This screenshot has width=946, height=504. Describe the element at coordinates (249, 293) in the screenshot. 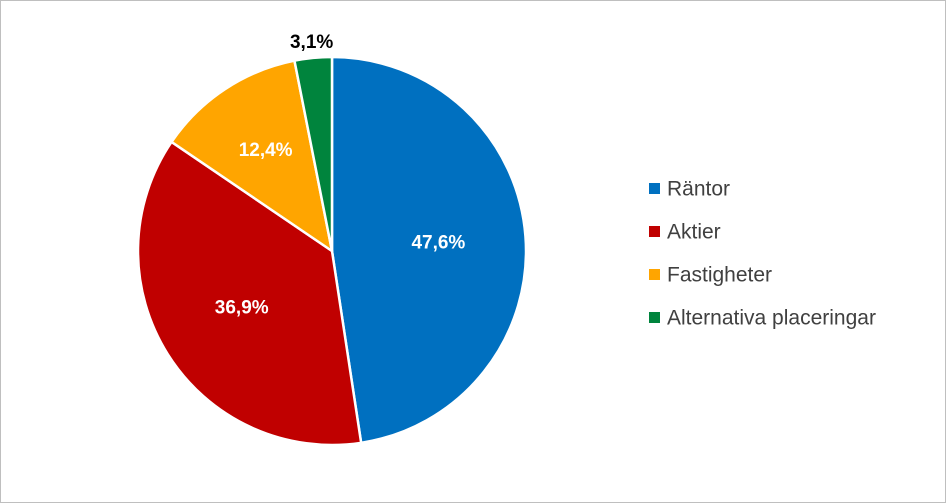

I see `pie-slice-aktier` at that location.